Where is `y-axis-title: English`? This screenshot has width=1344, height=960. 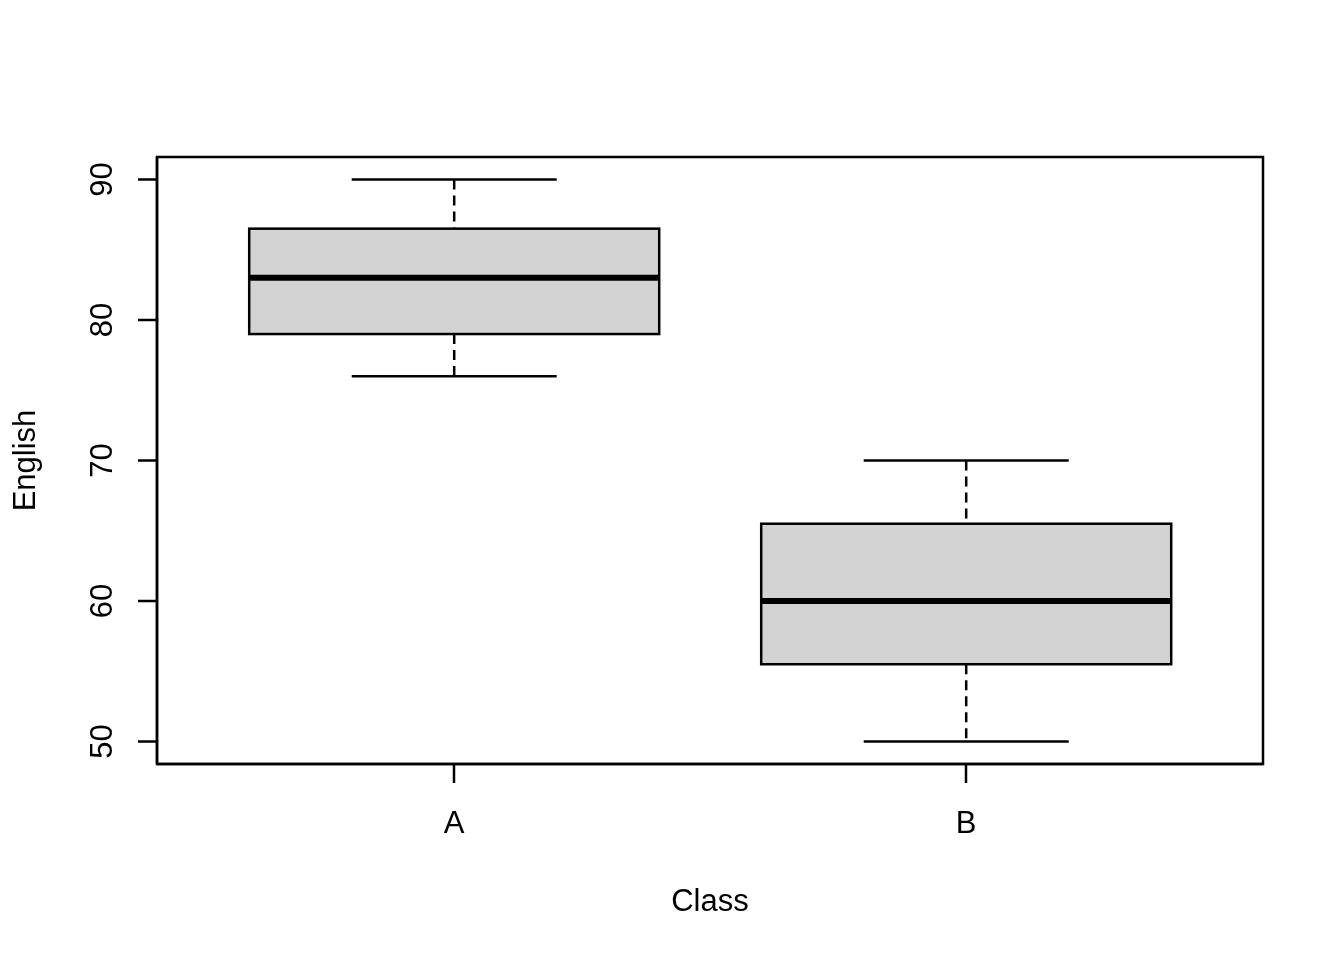
y-axis-title: English is located at coordinates (24, 460).